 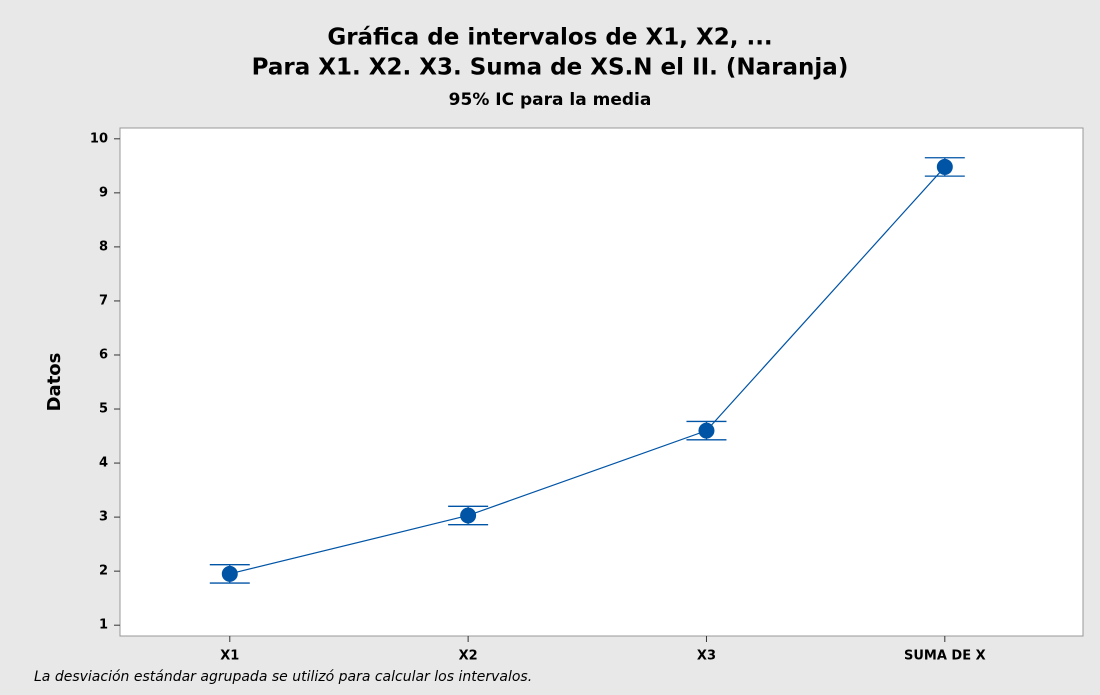 What do you see at coordinates (103, 409) in the screenshot?
I see `y-tick-label: 5` at bounding box center [103, 409].